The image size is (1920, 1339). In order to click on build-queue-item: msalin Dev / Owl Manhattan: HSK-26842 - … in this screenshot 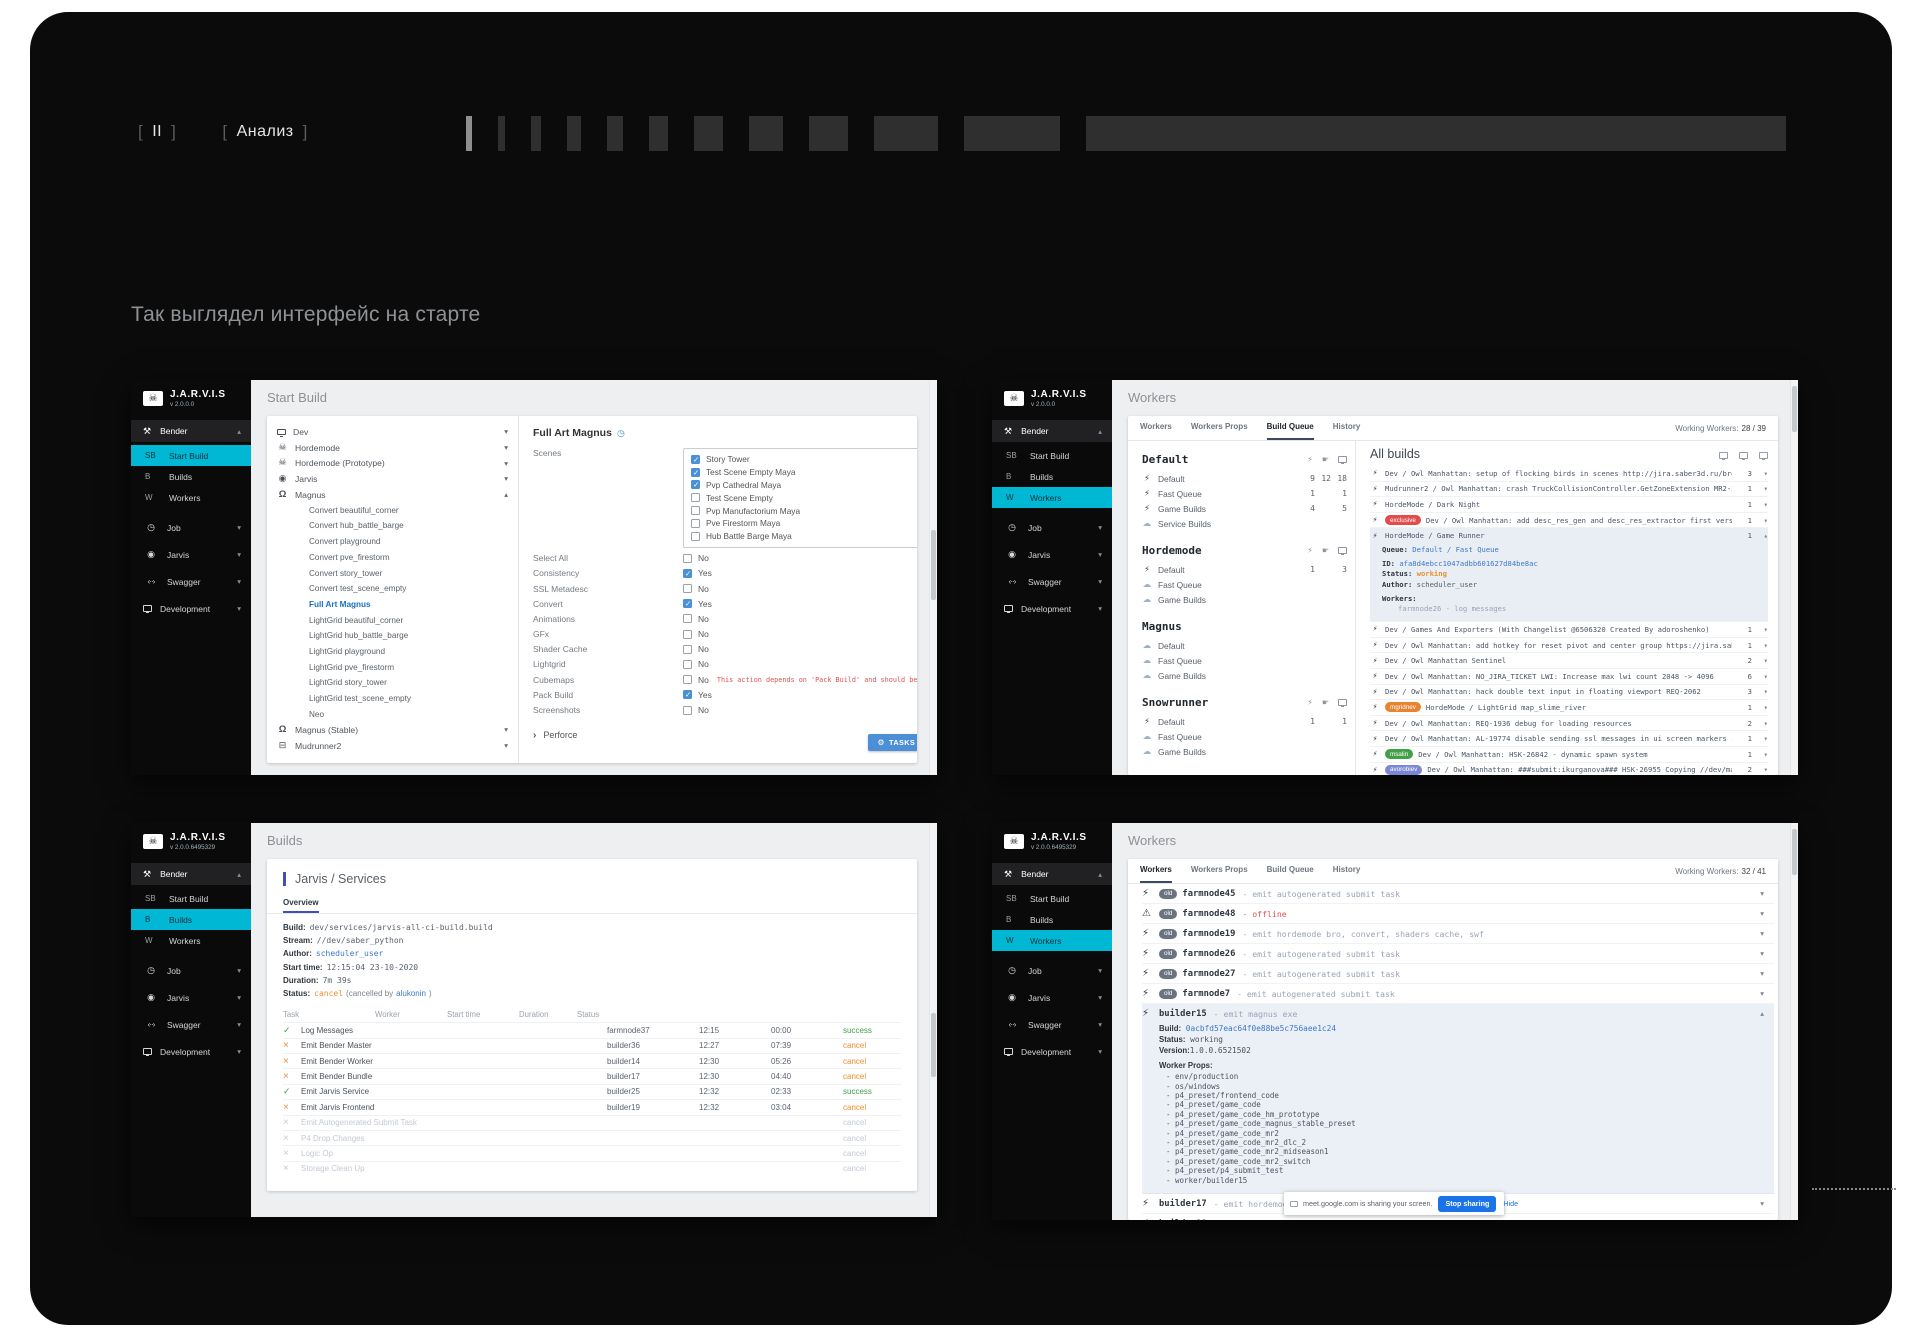, I will do `click(1569, 755)`.